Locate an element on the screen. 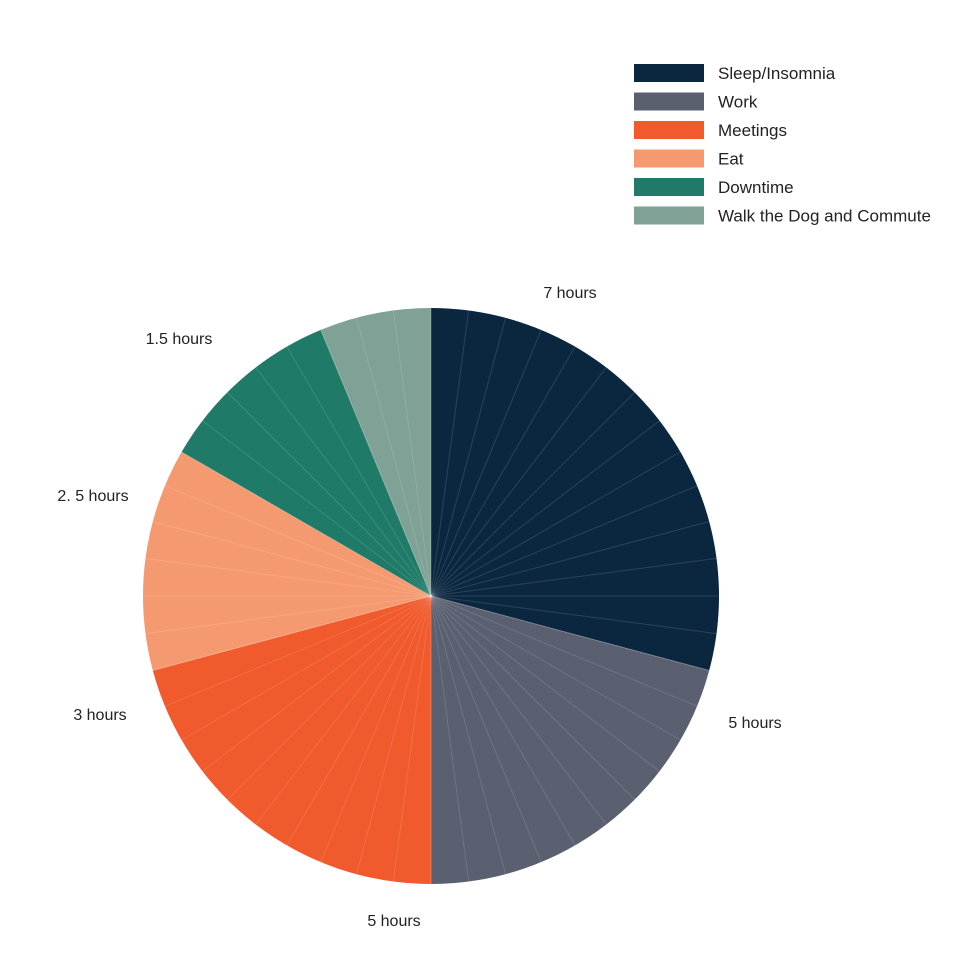  slice-label-downtime: 2. 5 hours is located at coordinates (92, 496).